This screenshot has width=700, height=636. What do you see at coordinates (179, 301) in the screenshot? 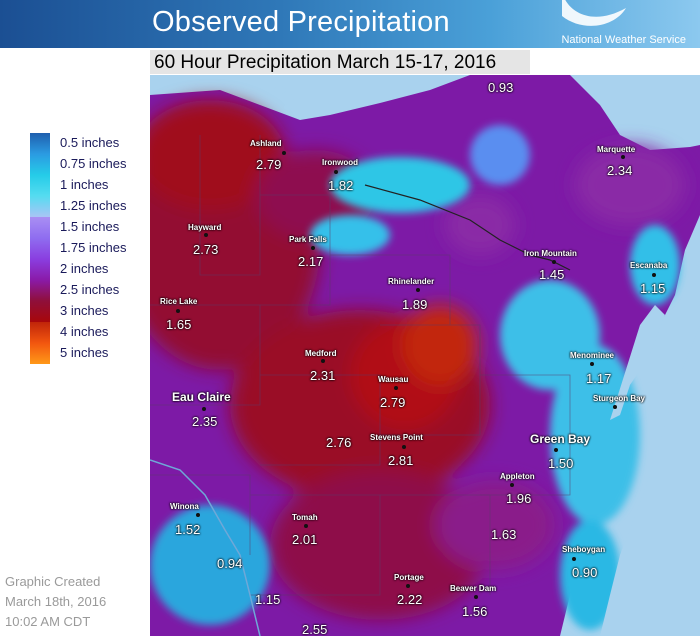
I see `station-name: Rice Lake` at bounding box center [179, 301].